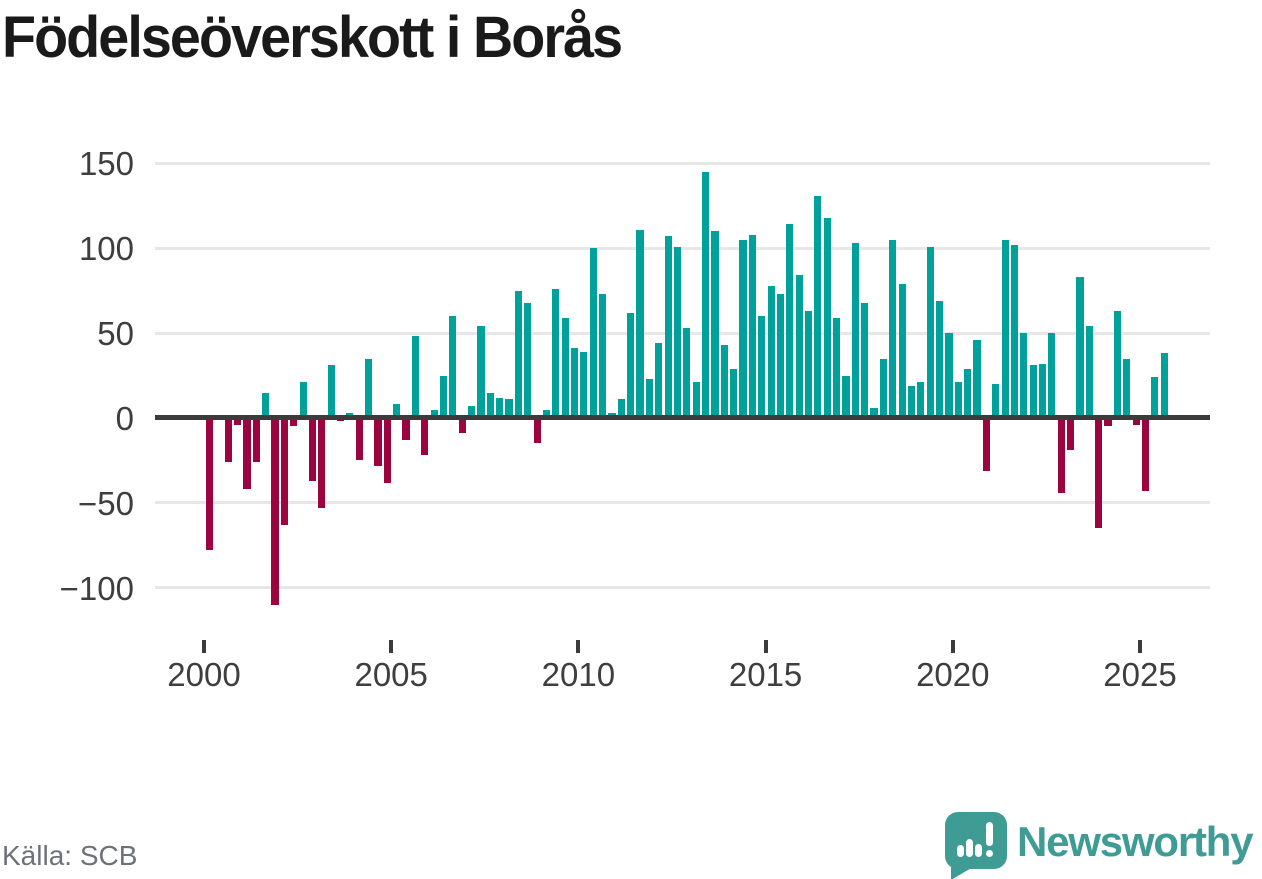  I want to click on x-axis-label: 2020, so click(953, 674).